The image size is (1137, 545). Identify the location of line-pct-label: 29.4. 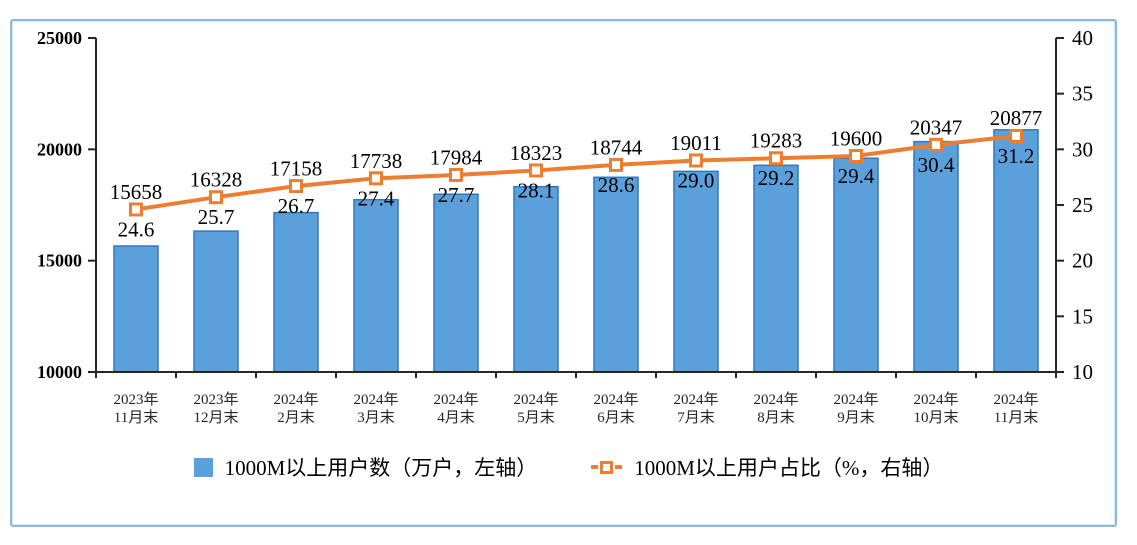
(856, 176).